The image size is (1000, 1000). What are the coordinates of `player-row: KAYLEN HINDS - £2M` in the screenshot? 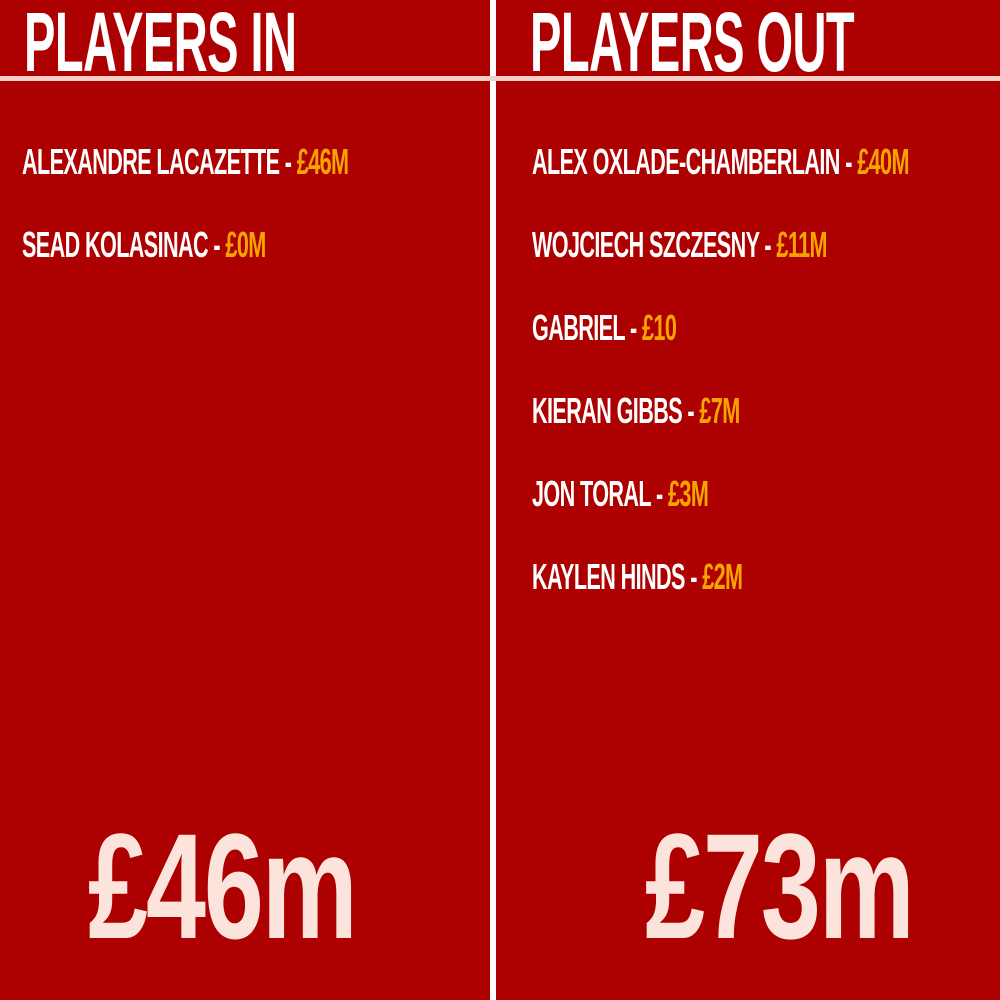 It's located at (637, 576).